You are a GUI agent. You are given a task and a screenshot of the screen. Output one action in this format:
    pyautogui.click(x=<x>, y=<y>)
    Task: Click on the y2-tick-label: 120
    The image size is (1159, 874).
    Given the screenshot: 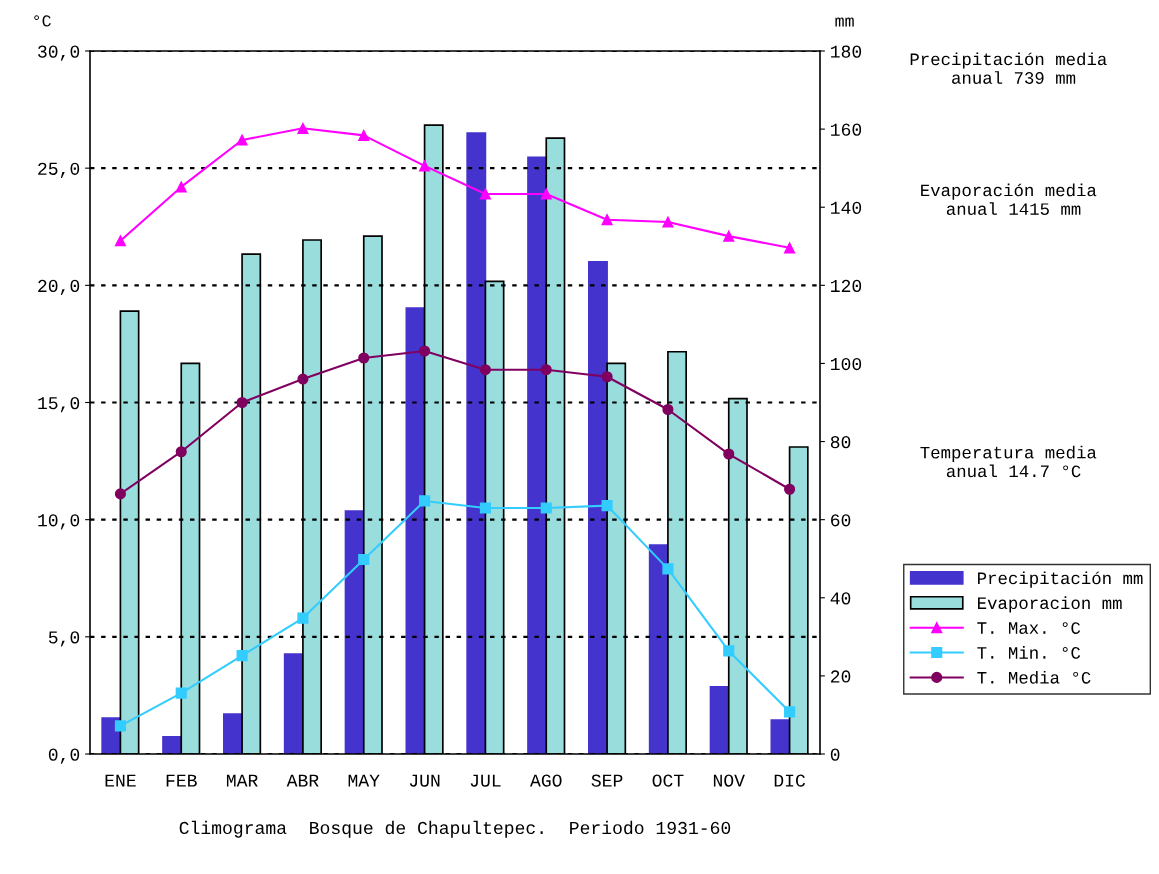 What is the action you would take?
    pyautogui.click(x=846, y=286)
    